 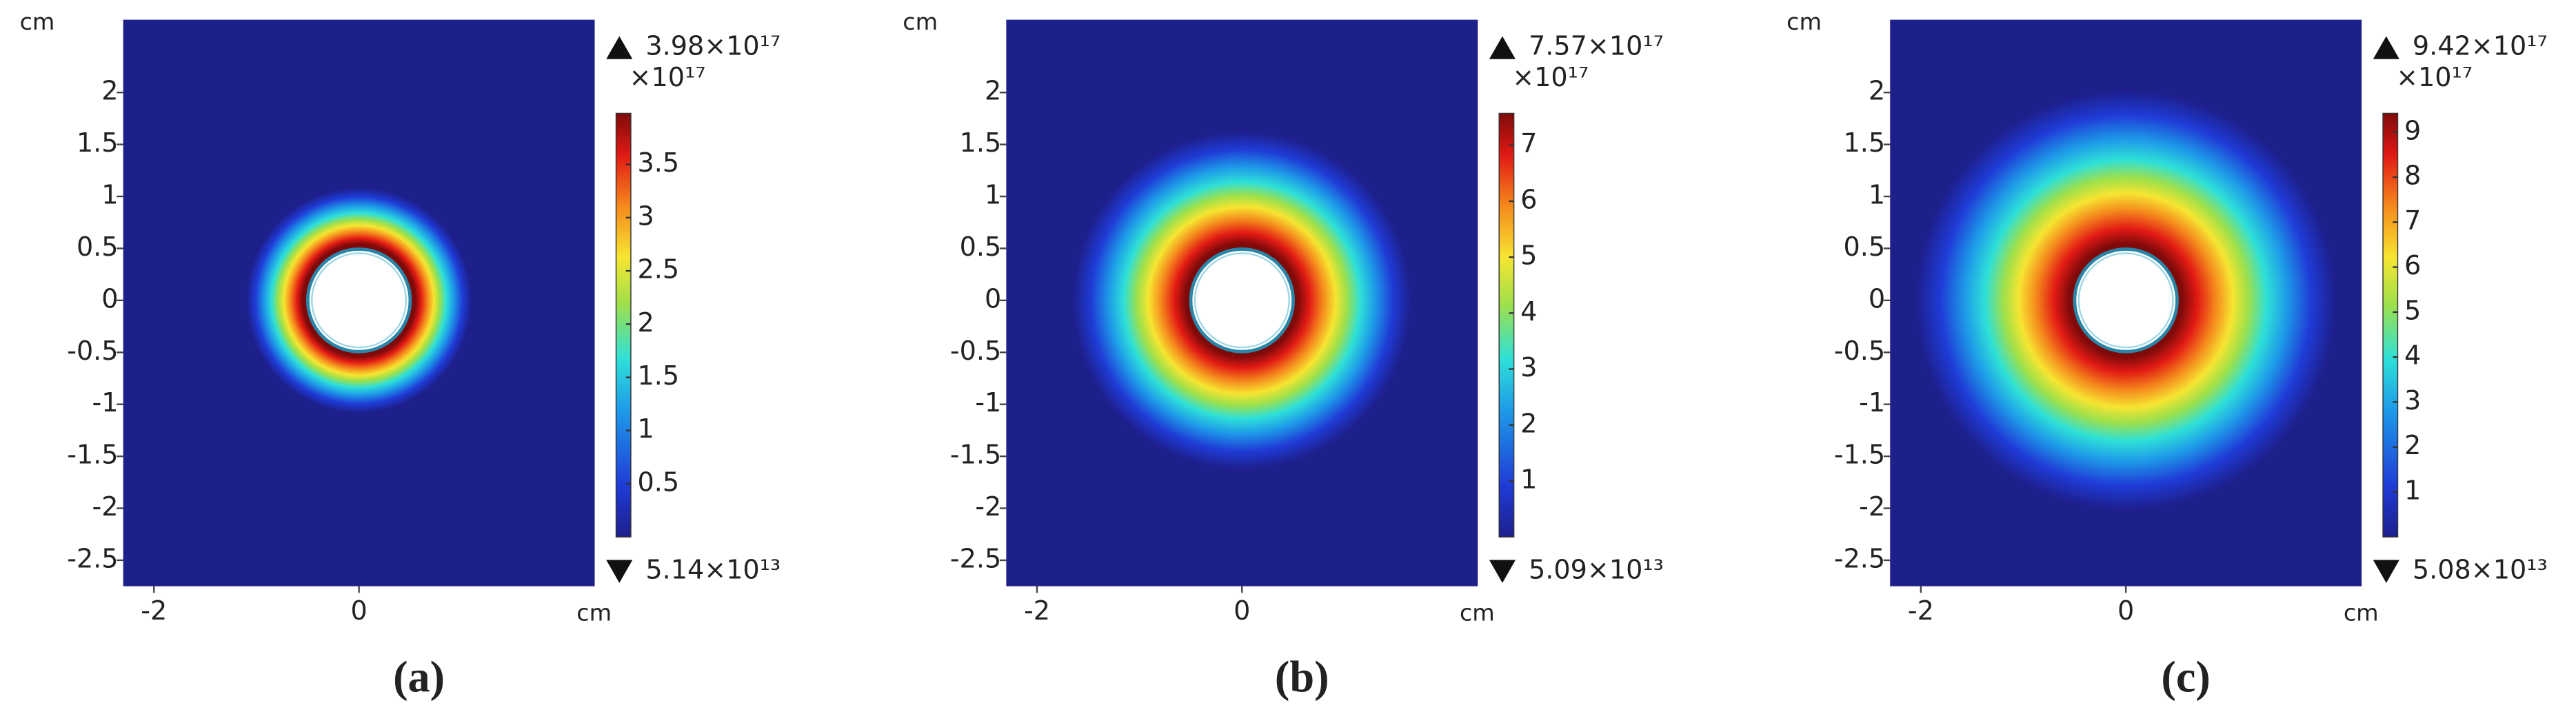 What do you see at coordinates (2185, 677) in the screenshot?
I see `panel-label: (c)` at bounding box center [2185, 677].